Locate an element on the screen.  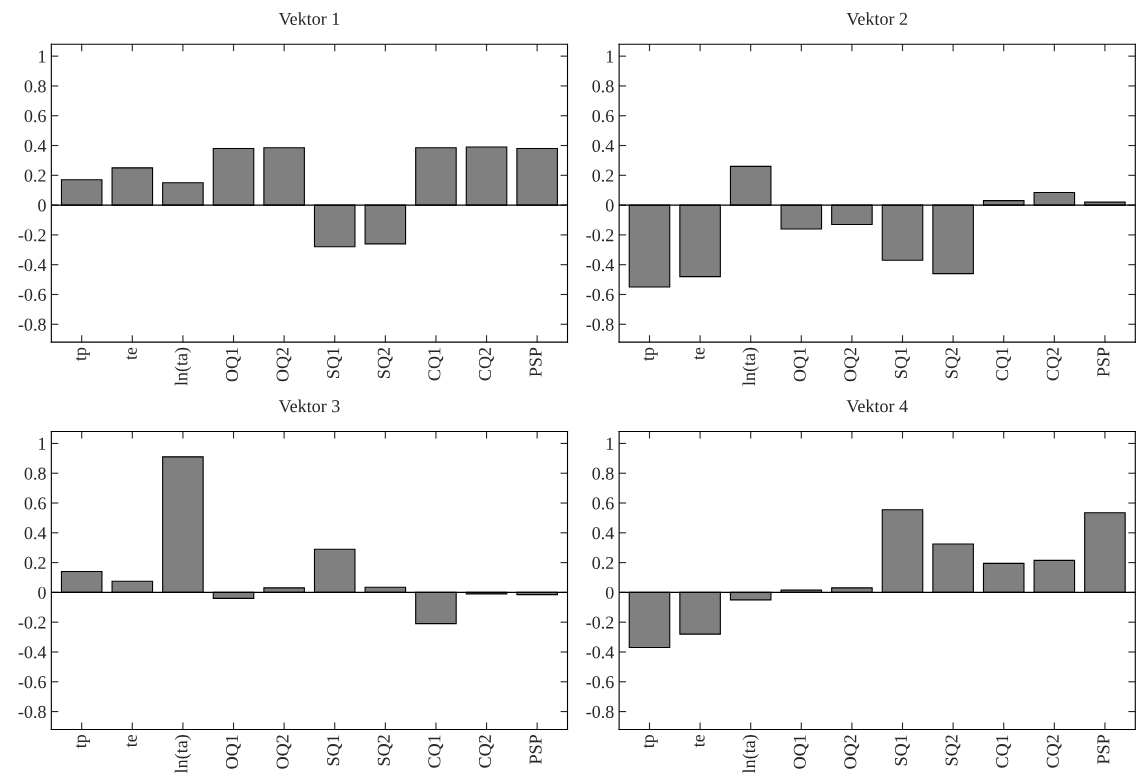
chart-title: Vektor 2 is located at coordinates (877, 19).